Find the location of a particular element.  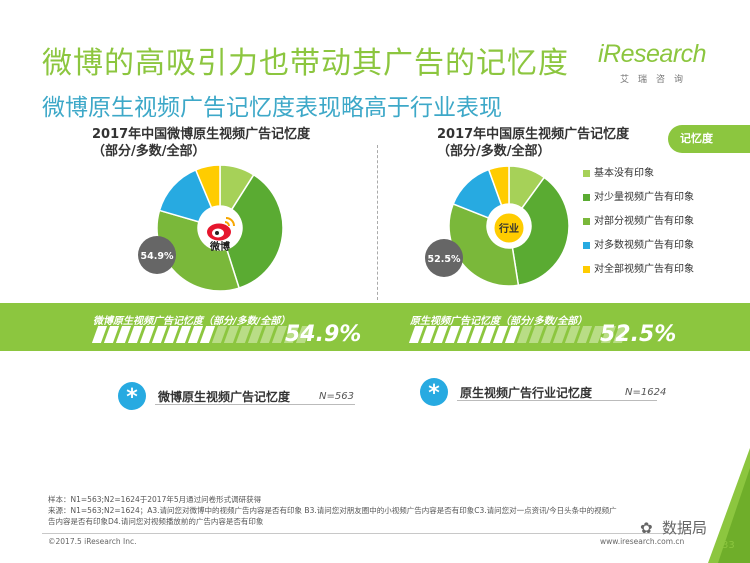

right-progress-stripes is located at coordinates (518, 334).